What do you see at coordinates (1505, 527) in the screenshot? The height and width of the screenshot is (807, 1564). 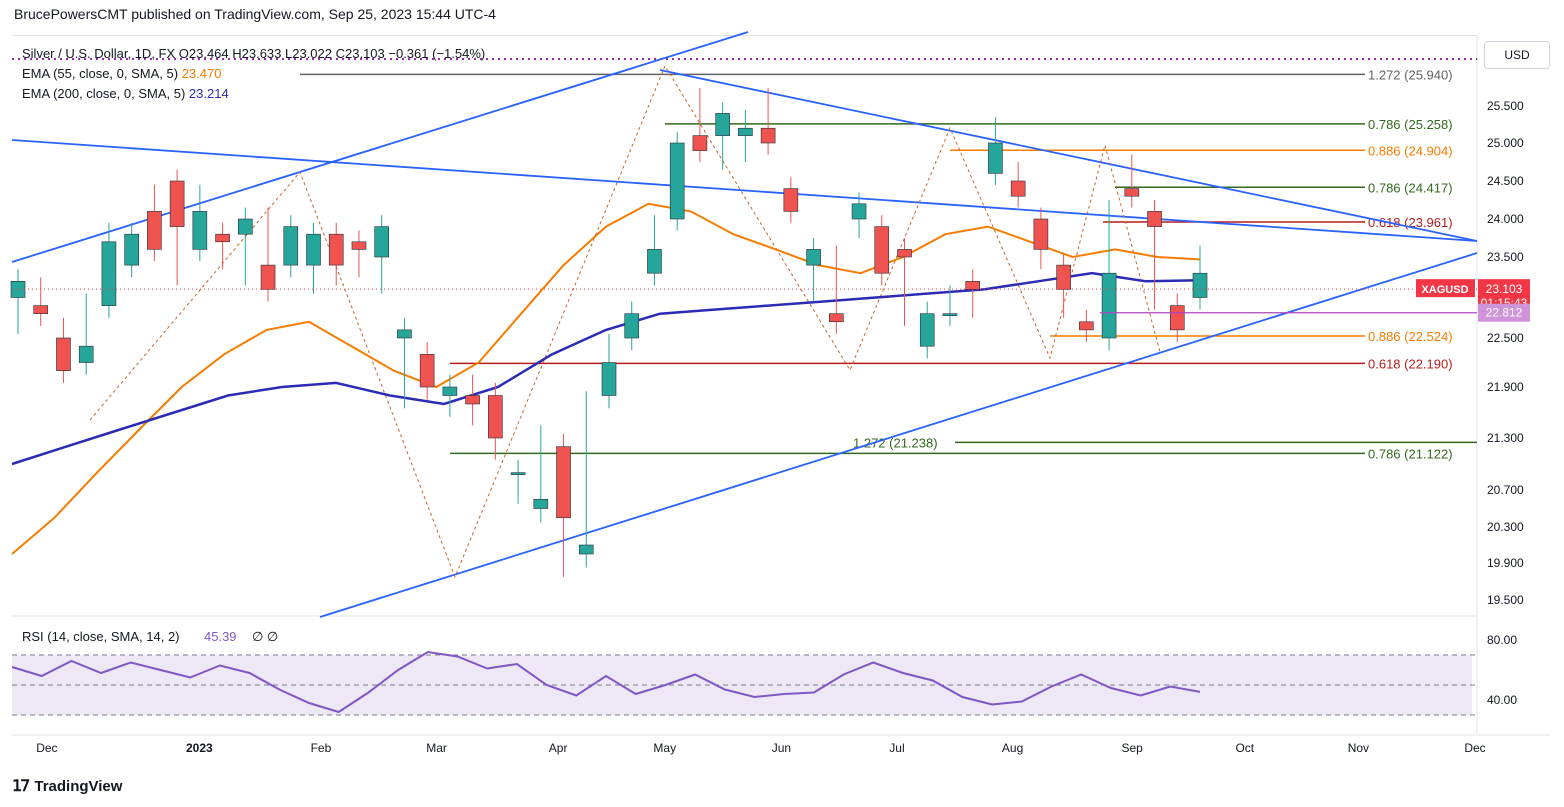 I see `price-tick-label: 20.300` at bounding box center [1505, 527].